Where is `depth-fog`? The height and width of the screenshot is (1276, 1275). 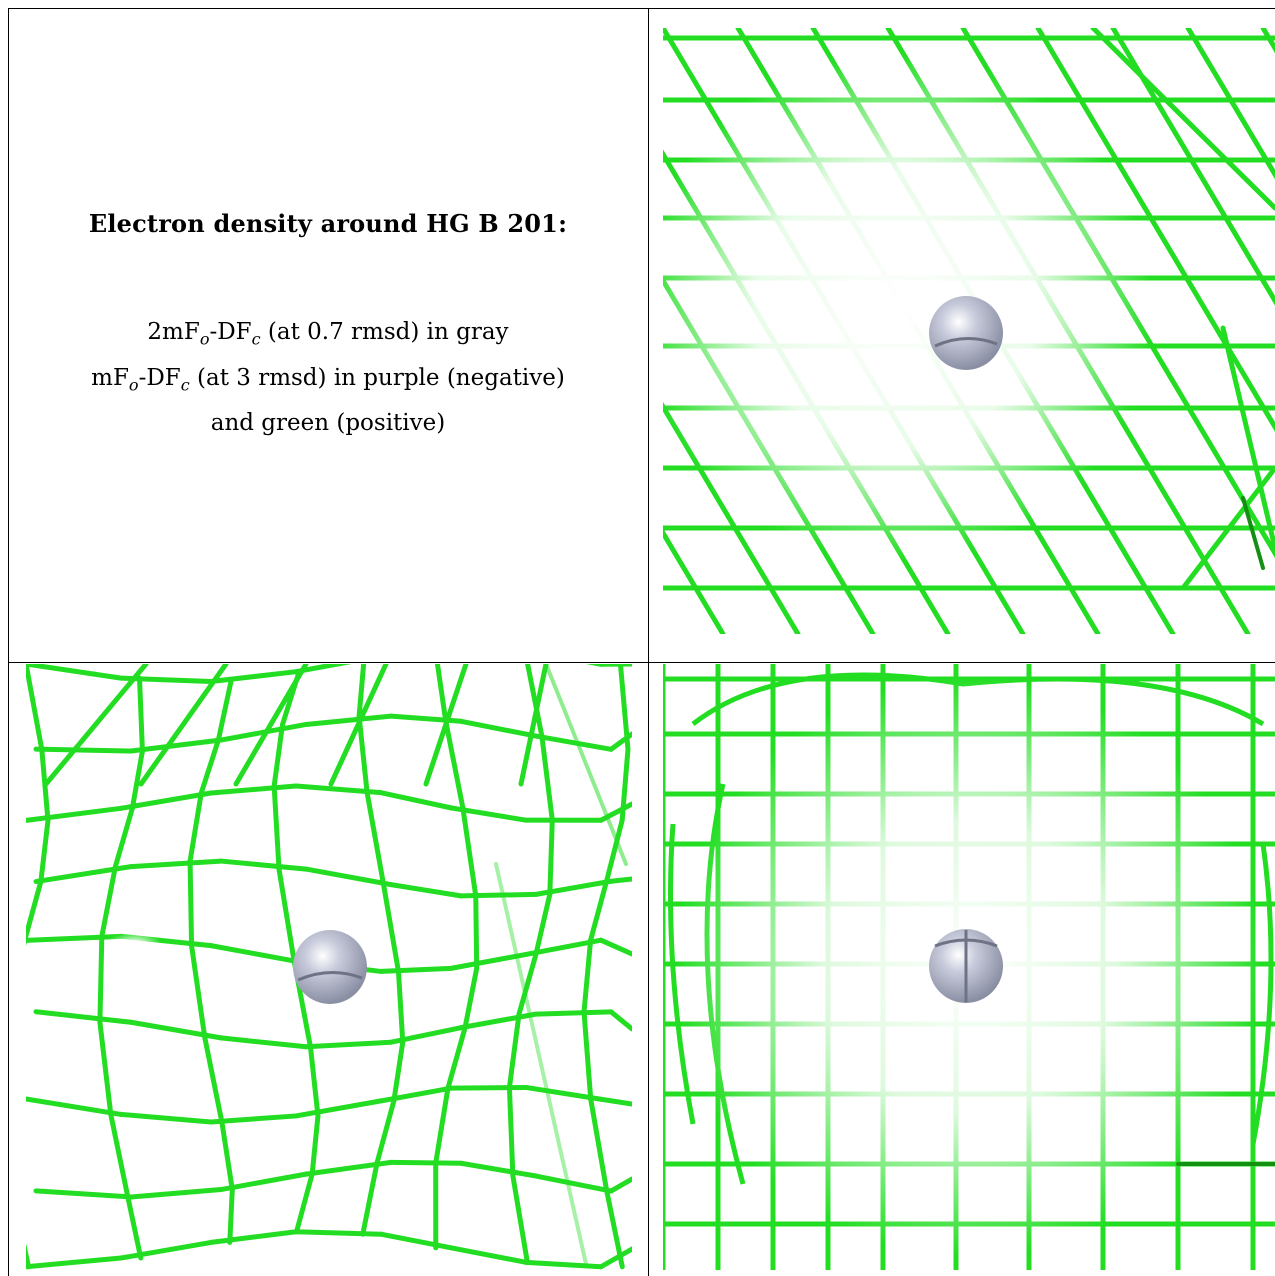 depth-fog is located at coordinates (196, 944).